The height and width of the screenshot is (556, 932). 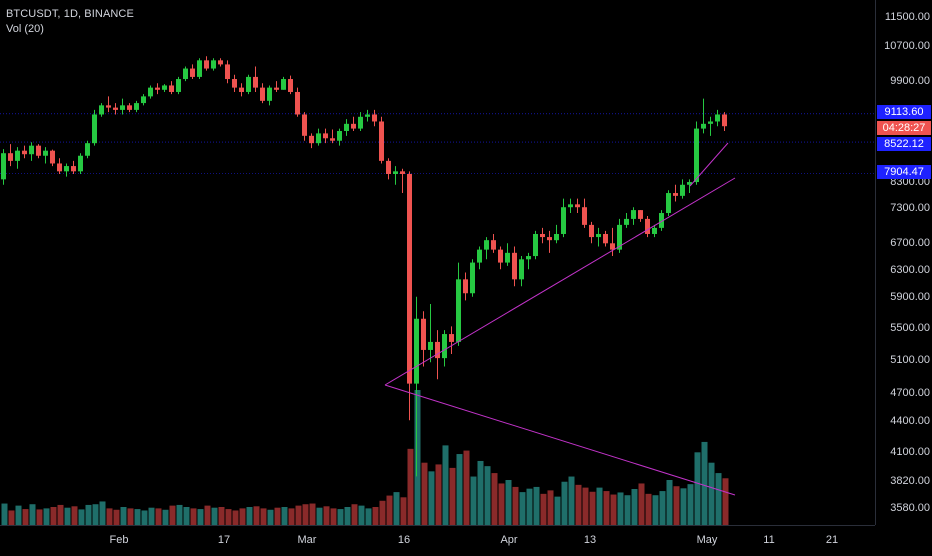 I want to click on price-tick-label: 11500.00, so click(x=907, y=17).